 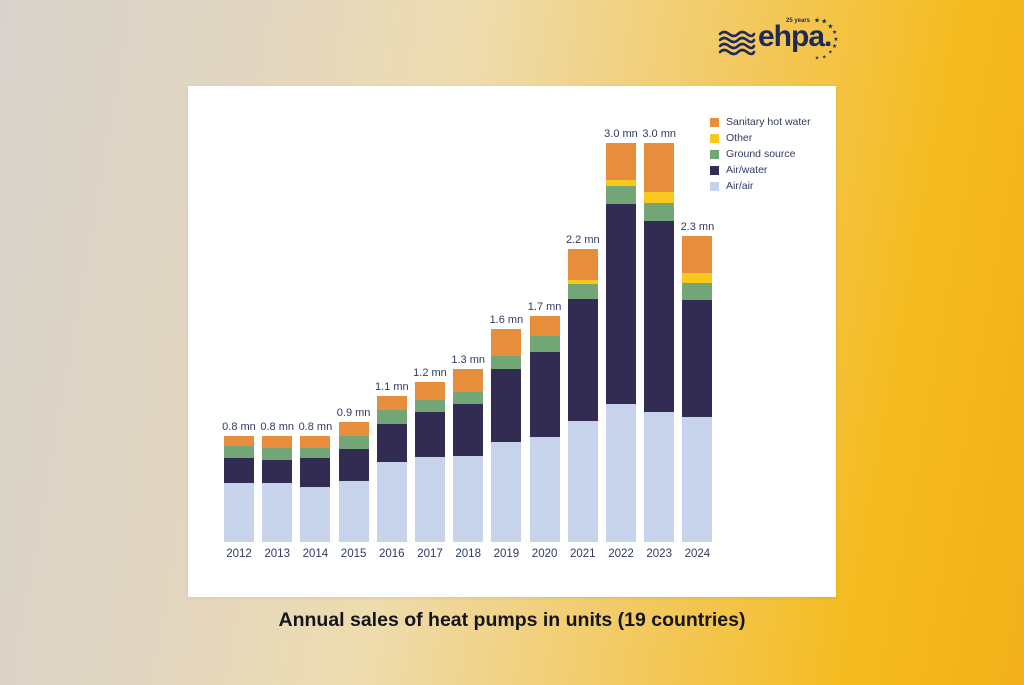 What do you see at coordinates (544, 343) in the screenshot?
I see `bar-segment-ground-source-2020` at bounding box center [544, 343].